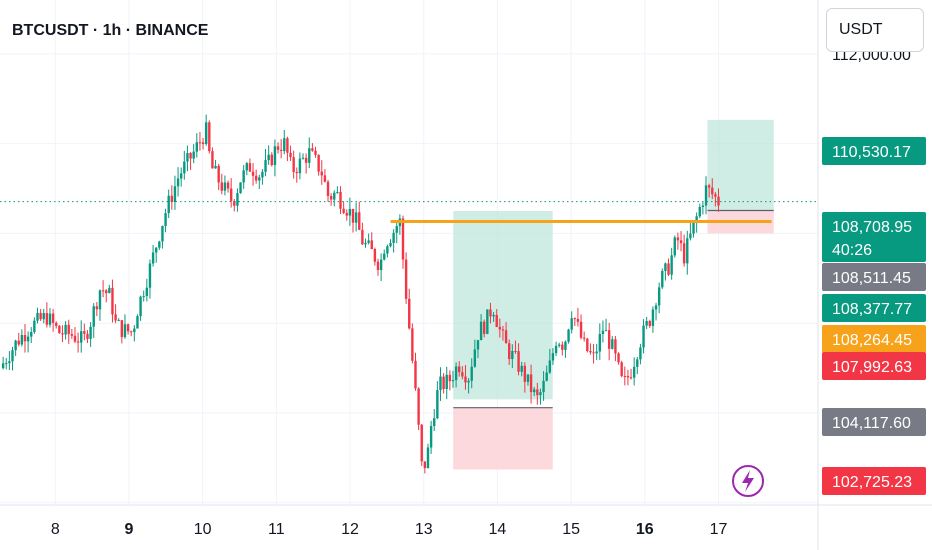  What do you see at coordinates (409, 212) in the screenshot?
I see `levels` at bounding box center [409, 212].